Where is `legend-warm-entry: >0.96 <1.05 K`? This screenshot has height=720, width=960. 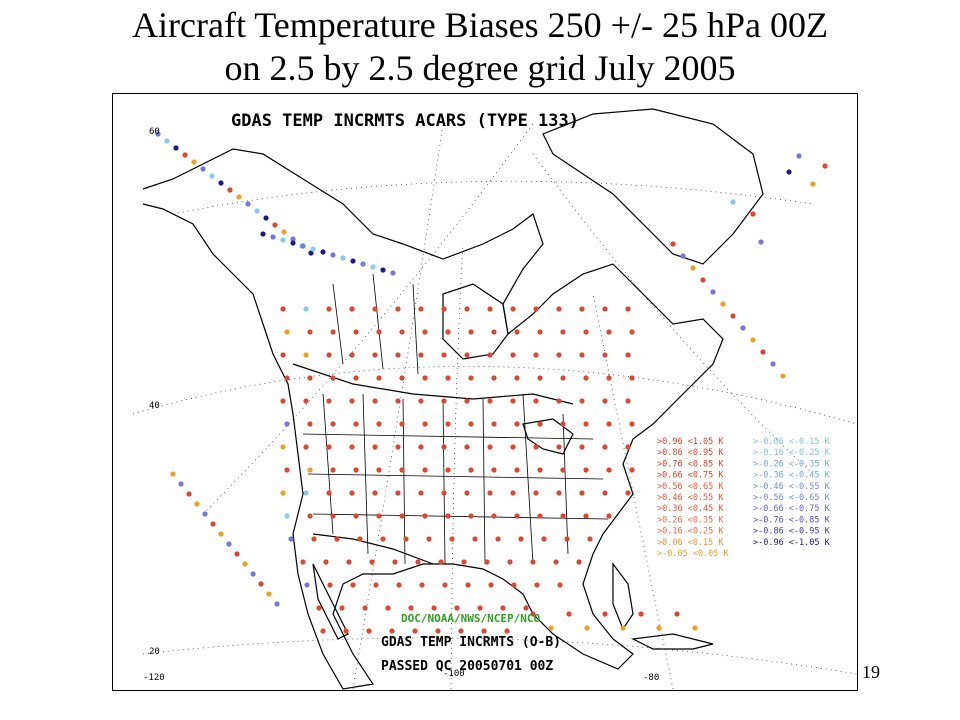
legend-warm-entry: >0.96 <1.05 K is located at coordinates (690, 442).